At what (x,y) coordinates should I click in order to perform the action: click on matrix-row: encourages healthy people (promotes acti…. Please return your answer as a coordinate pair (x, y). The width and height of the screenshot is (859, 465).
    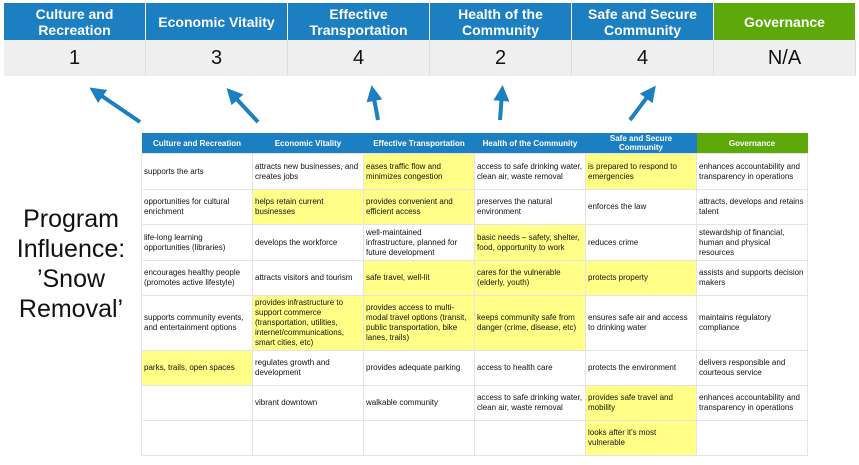
    Looking at the image, I should click on (474, 278).